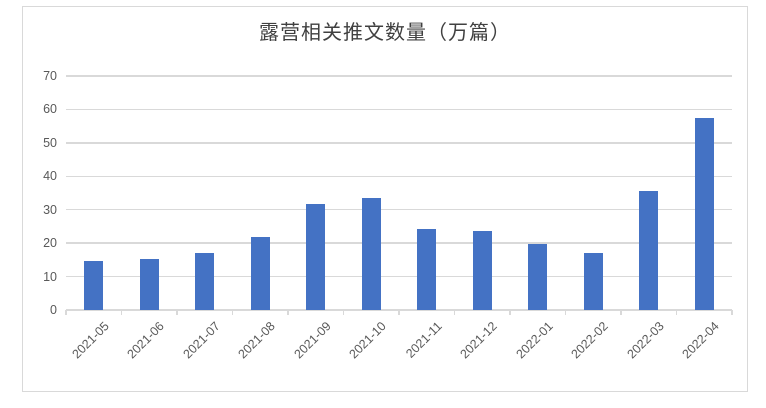 The width and height of the screenshot is (766, 408). Describe the element at coordinates (257, 340) in the screenshot. I see `x-axis-tick-label: 2021-08` at that location.